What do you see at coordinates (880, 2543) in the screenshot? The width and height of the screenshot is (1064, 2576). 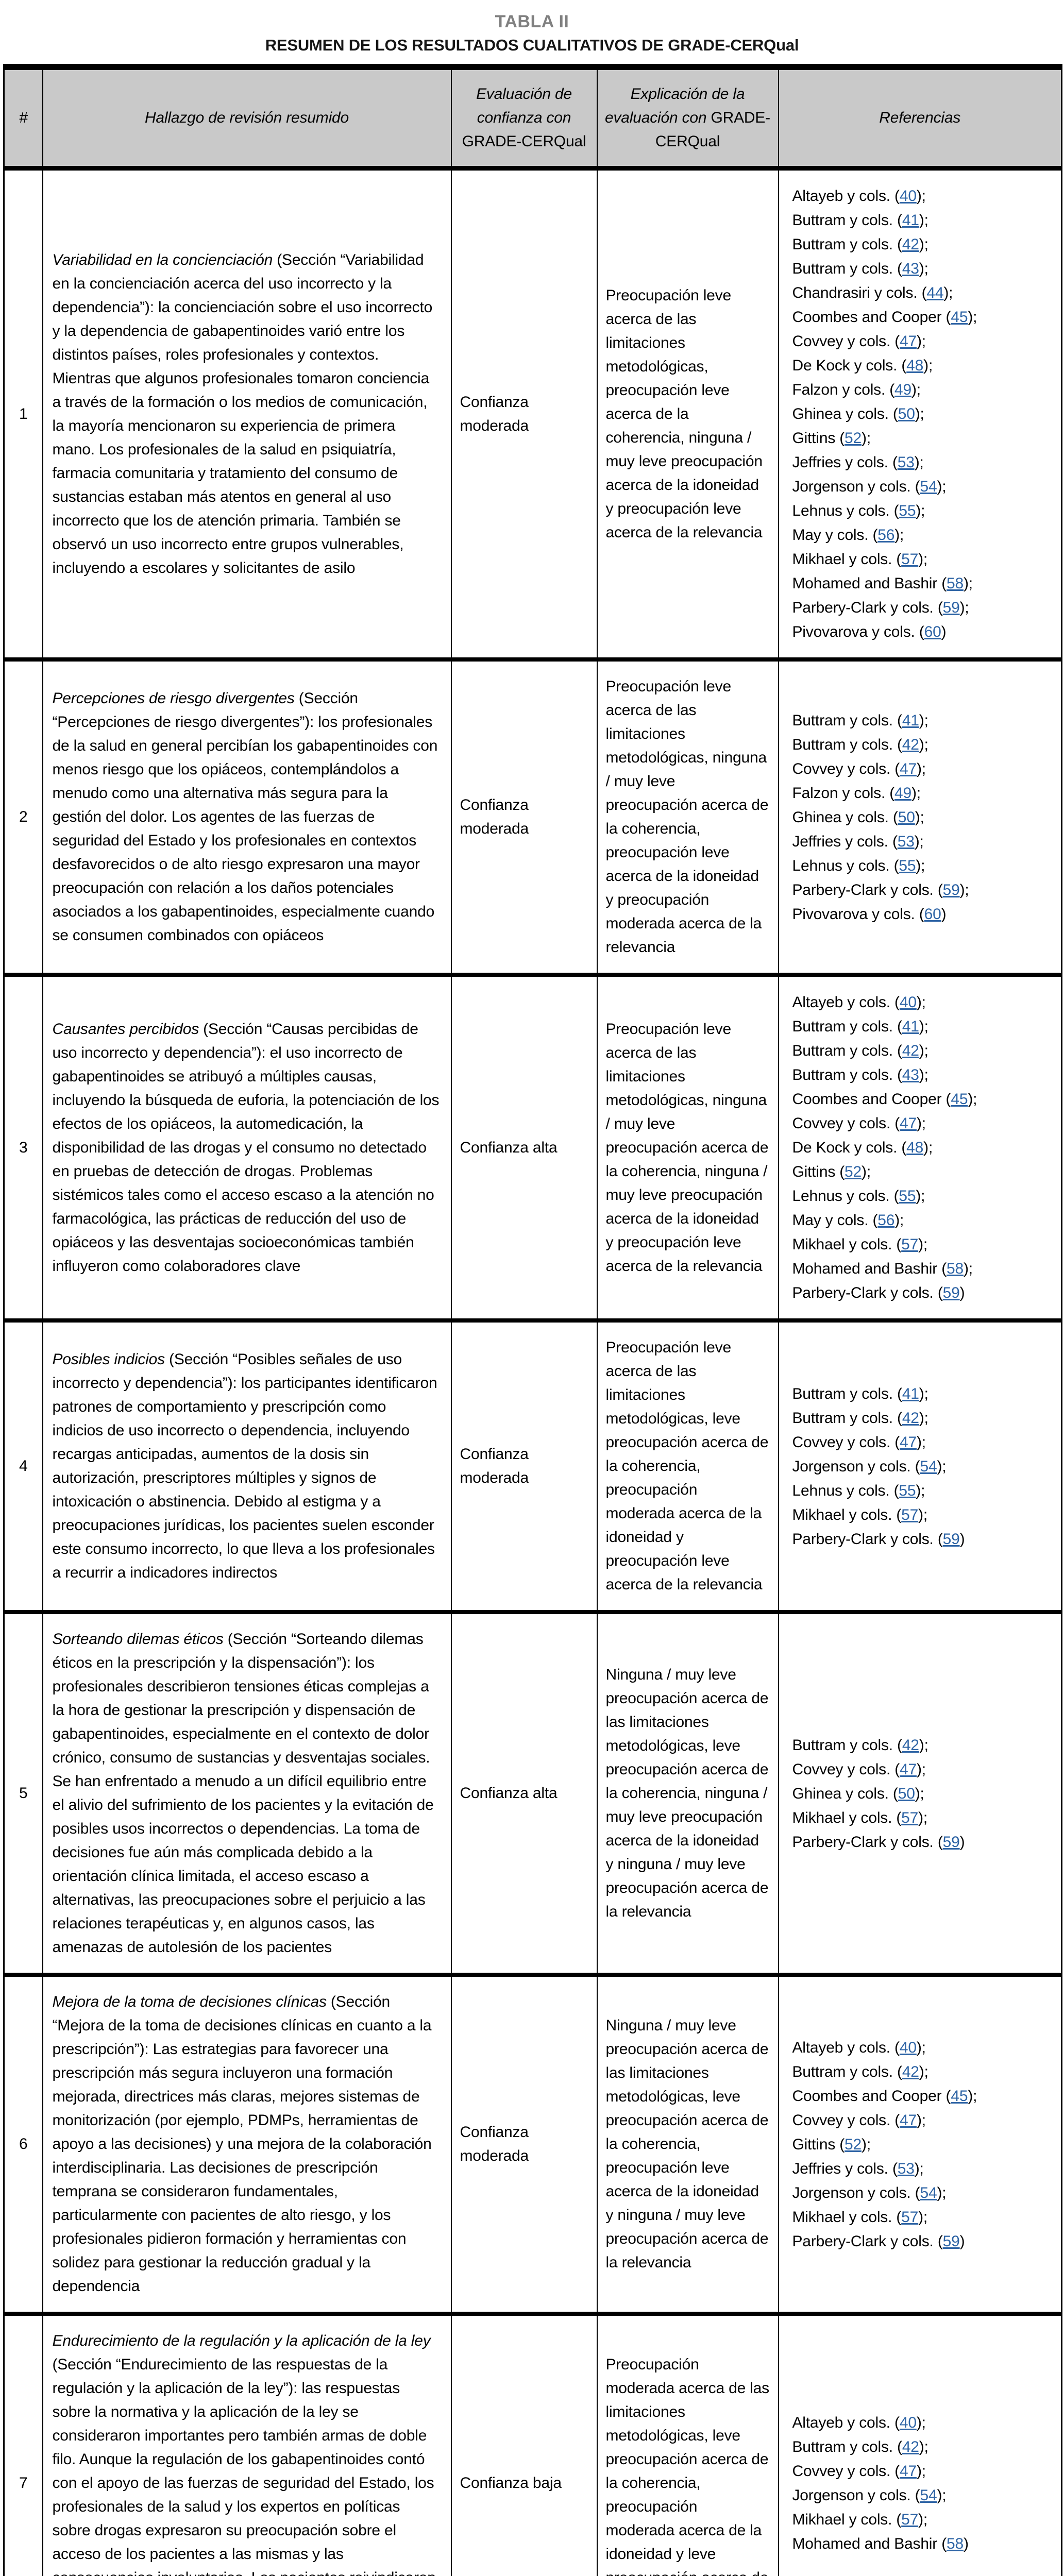 I see `reference-item: Mohamed and Bashir (58)` at bounding box center [880, 2543].